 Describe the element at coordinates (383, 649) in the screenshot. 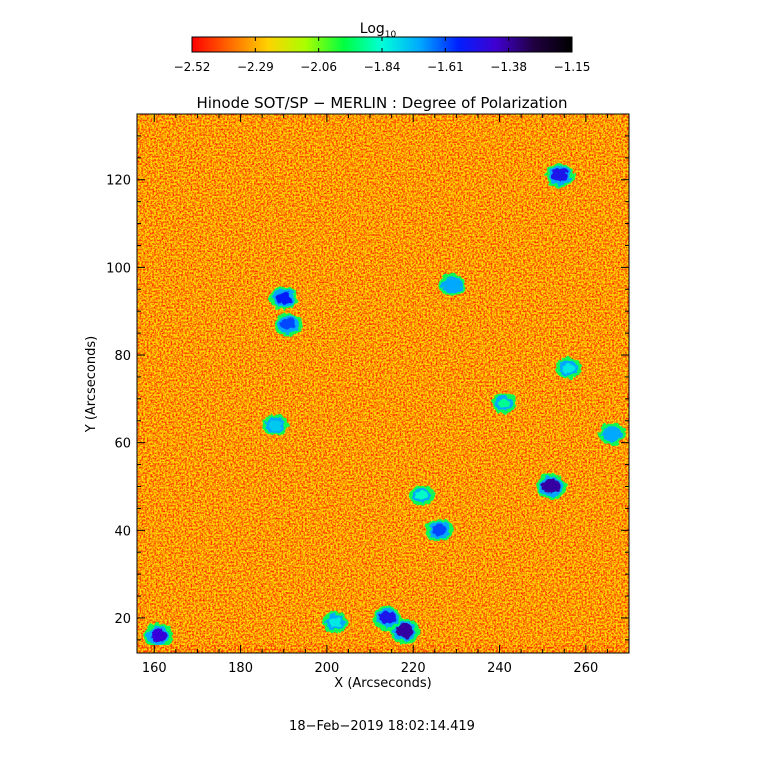

I see `bottom-strip-noise` at that location.